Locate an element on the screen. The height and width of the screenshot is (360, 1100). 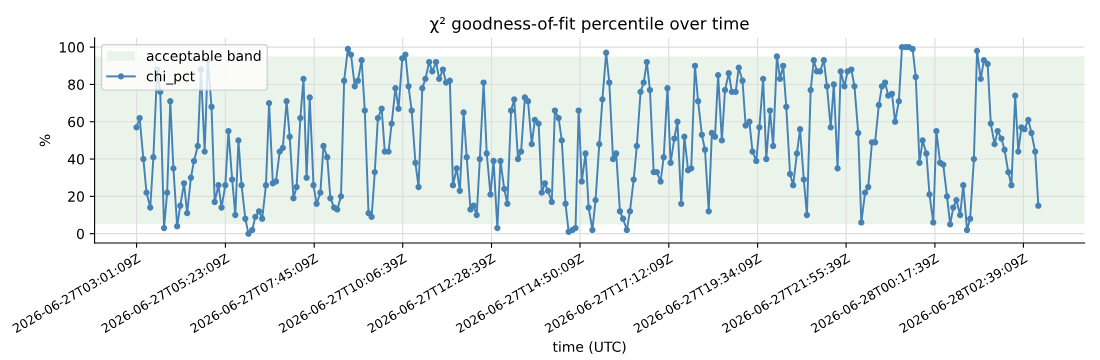
band-label: acceptable band is located at coordinates (203, 57).